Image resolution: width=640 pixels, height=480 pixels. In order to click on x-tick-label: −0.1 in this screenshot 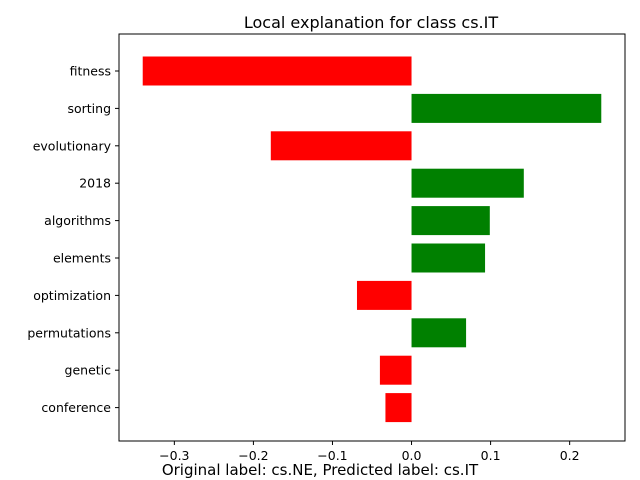, I will do `click(332, 455)`.